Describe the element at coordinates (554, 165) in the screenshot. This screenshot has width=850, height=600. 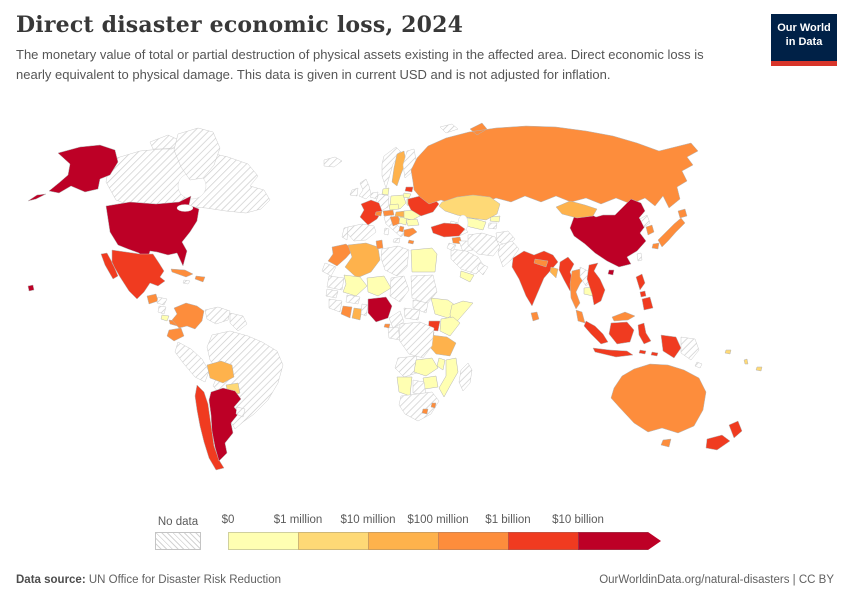
I see `country-russia` at that location.